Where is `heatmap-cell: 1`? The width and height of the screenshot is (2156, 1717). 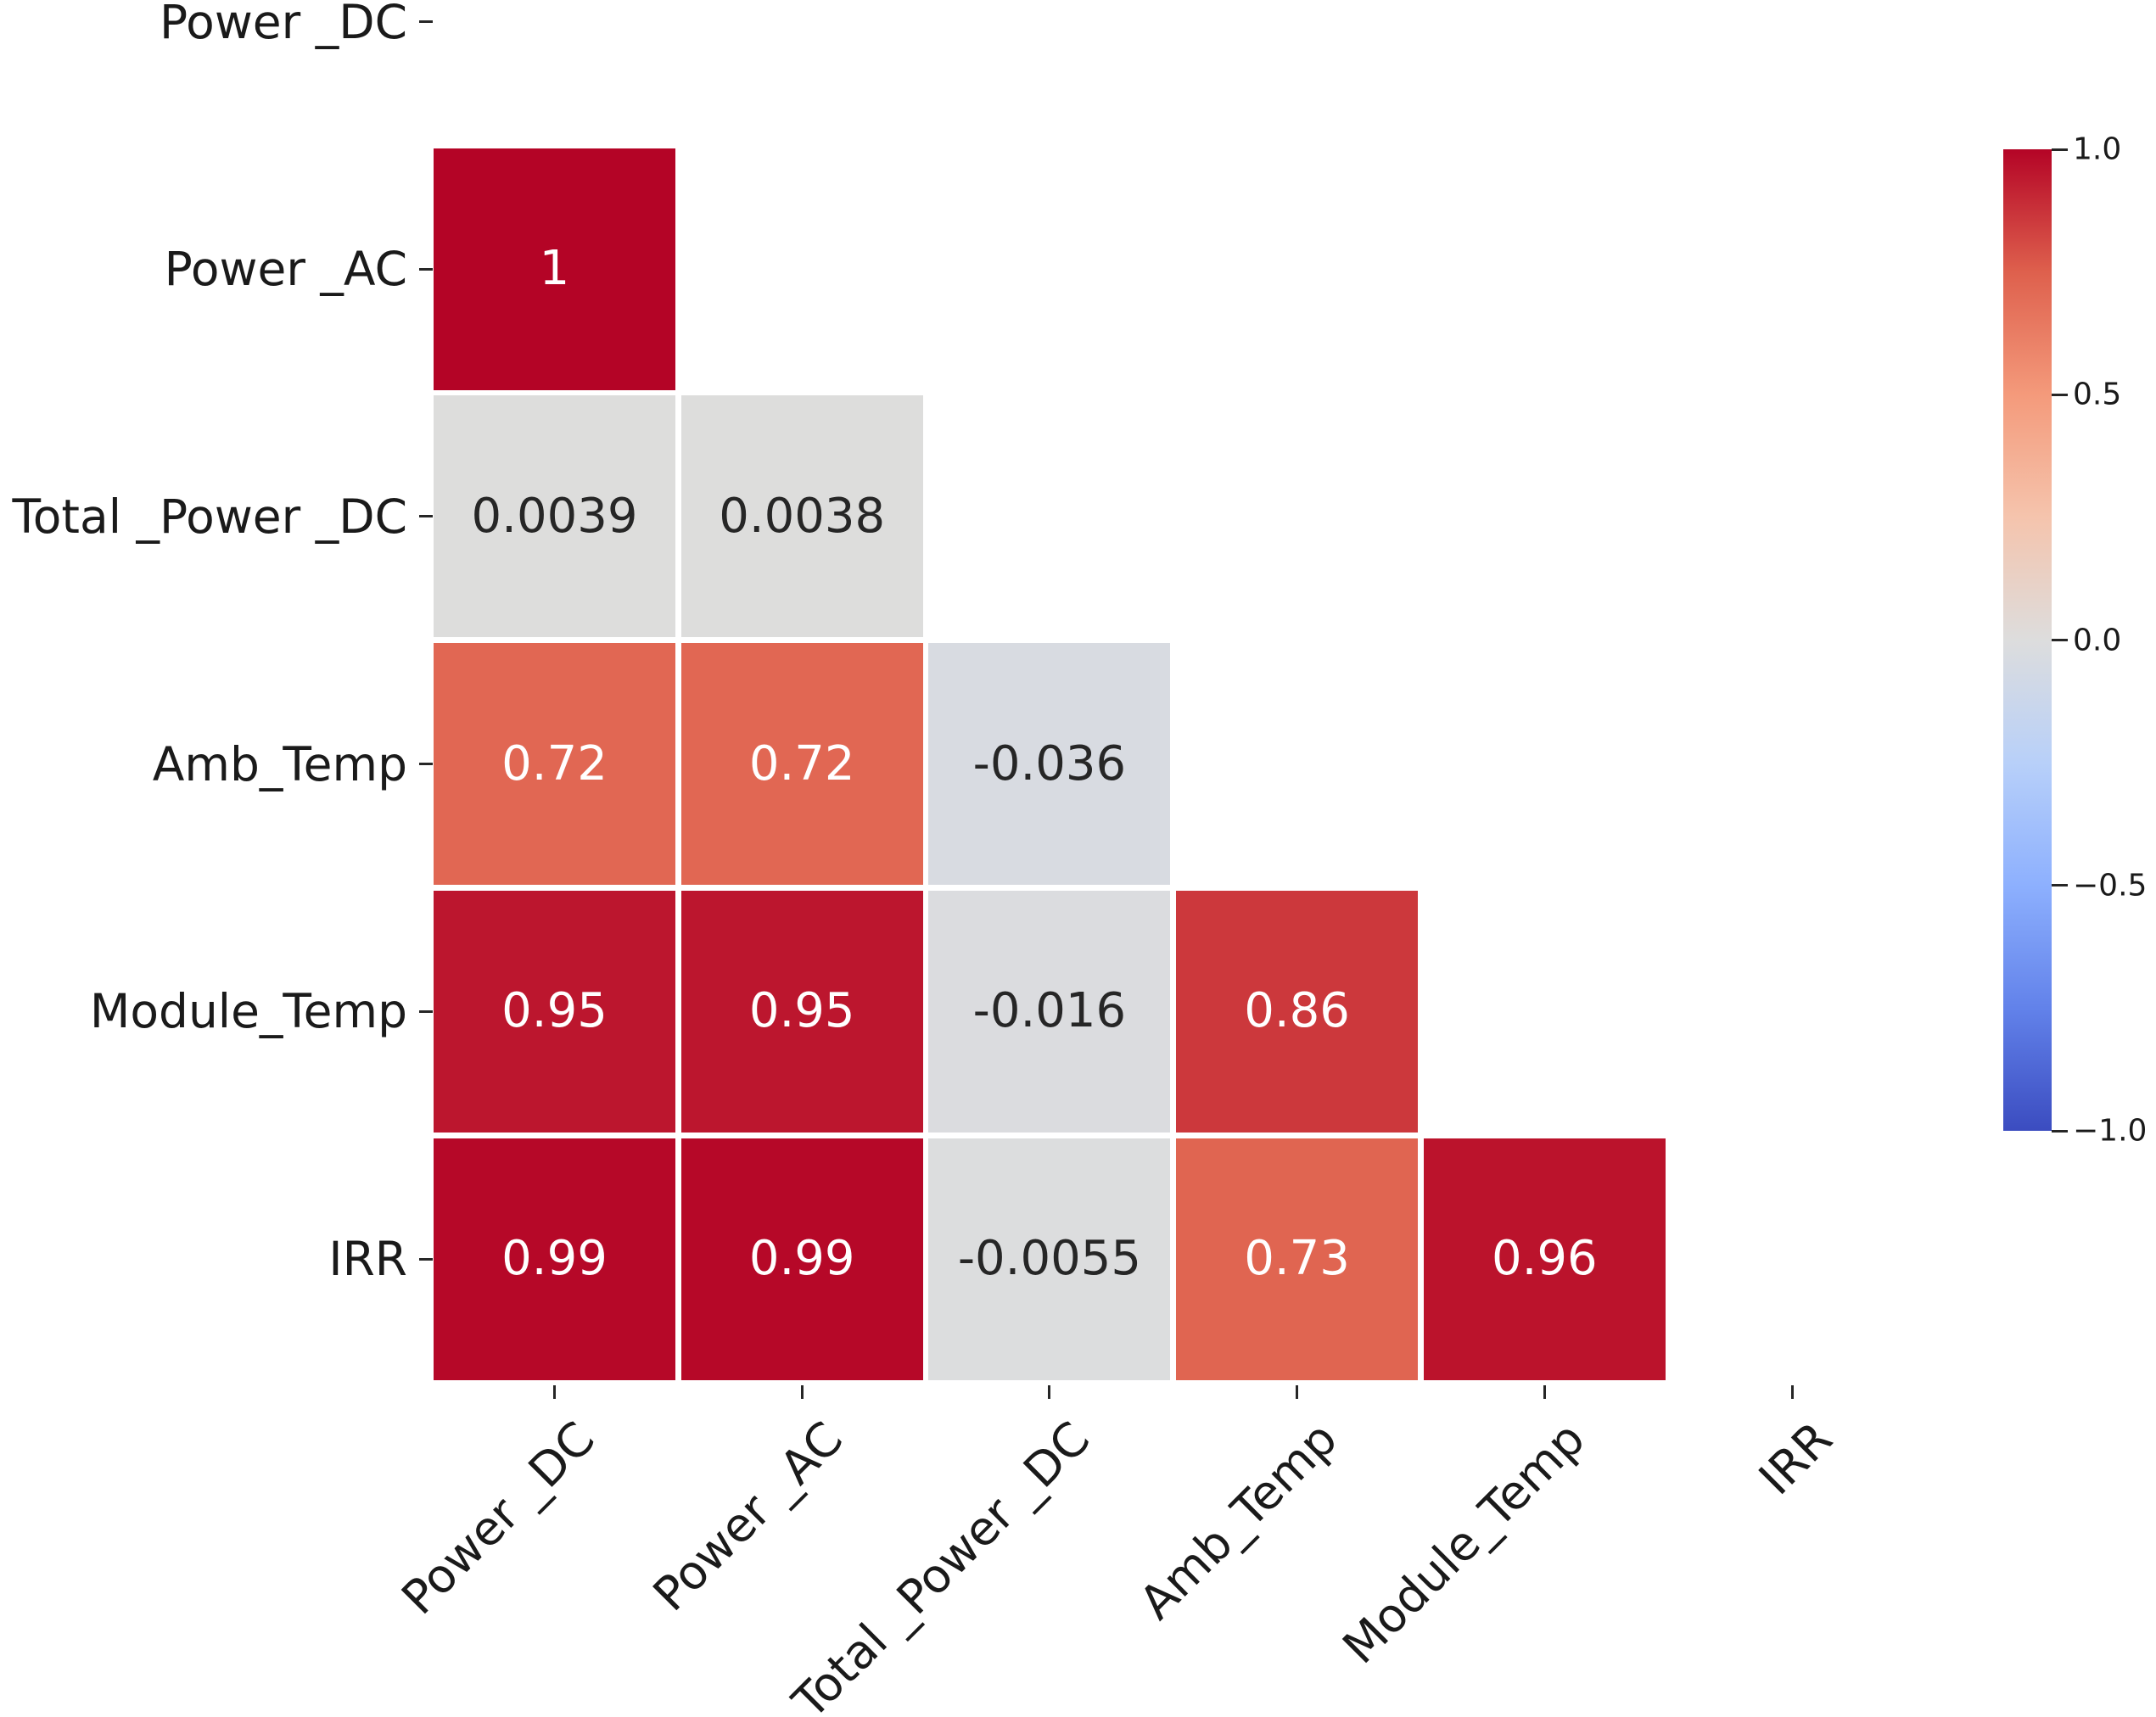 heatmap-cell: 1 is located at coordinates (554, 269).